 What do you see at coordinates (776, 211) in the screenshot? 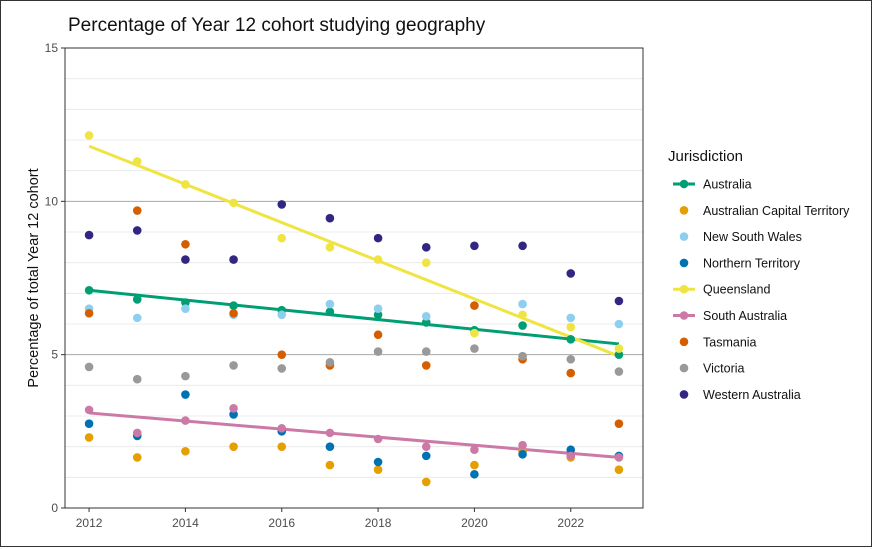
I see `legend-label: Australian Capital Territory` at bounding box center [776, 211].